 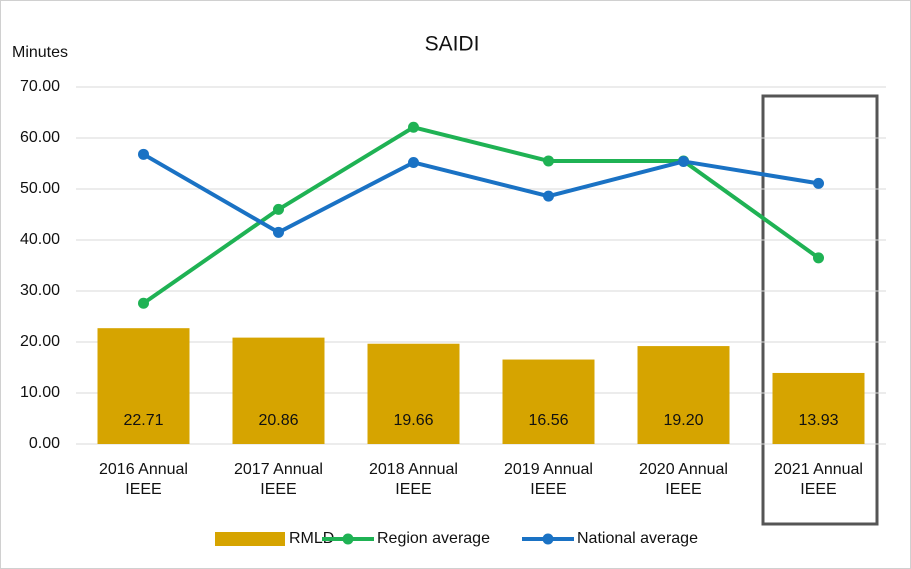 I want to click on x-tick-label: 2016 Annual IEEE, so click(x=143, y=479).